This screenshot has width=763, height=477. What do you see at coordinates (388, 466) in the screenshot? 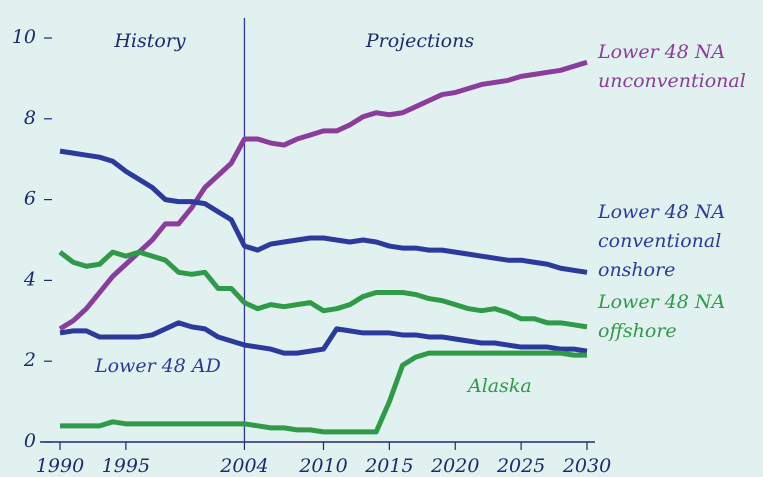
I see `x-tick-label: 2015` at bounding box center [388, 466].